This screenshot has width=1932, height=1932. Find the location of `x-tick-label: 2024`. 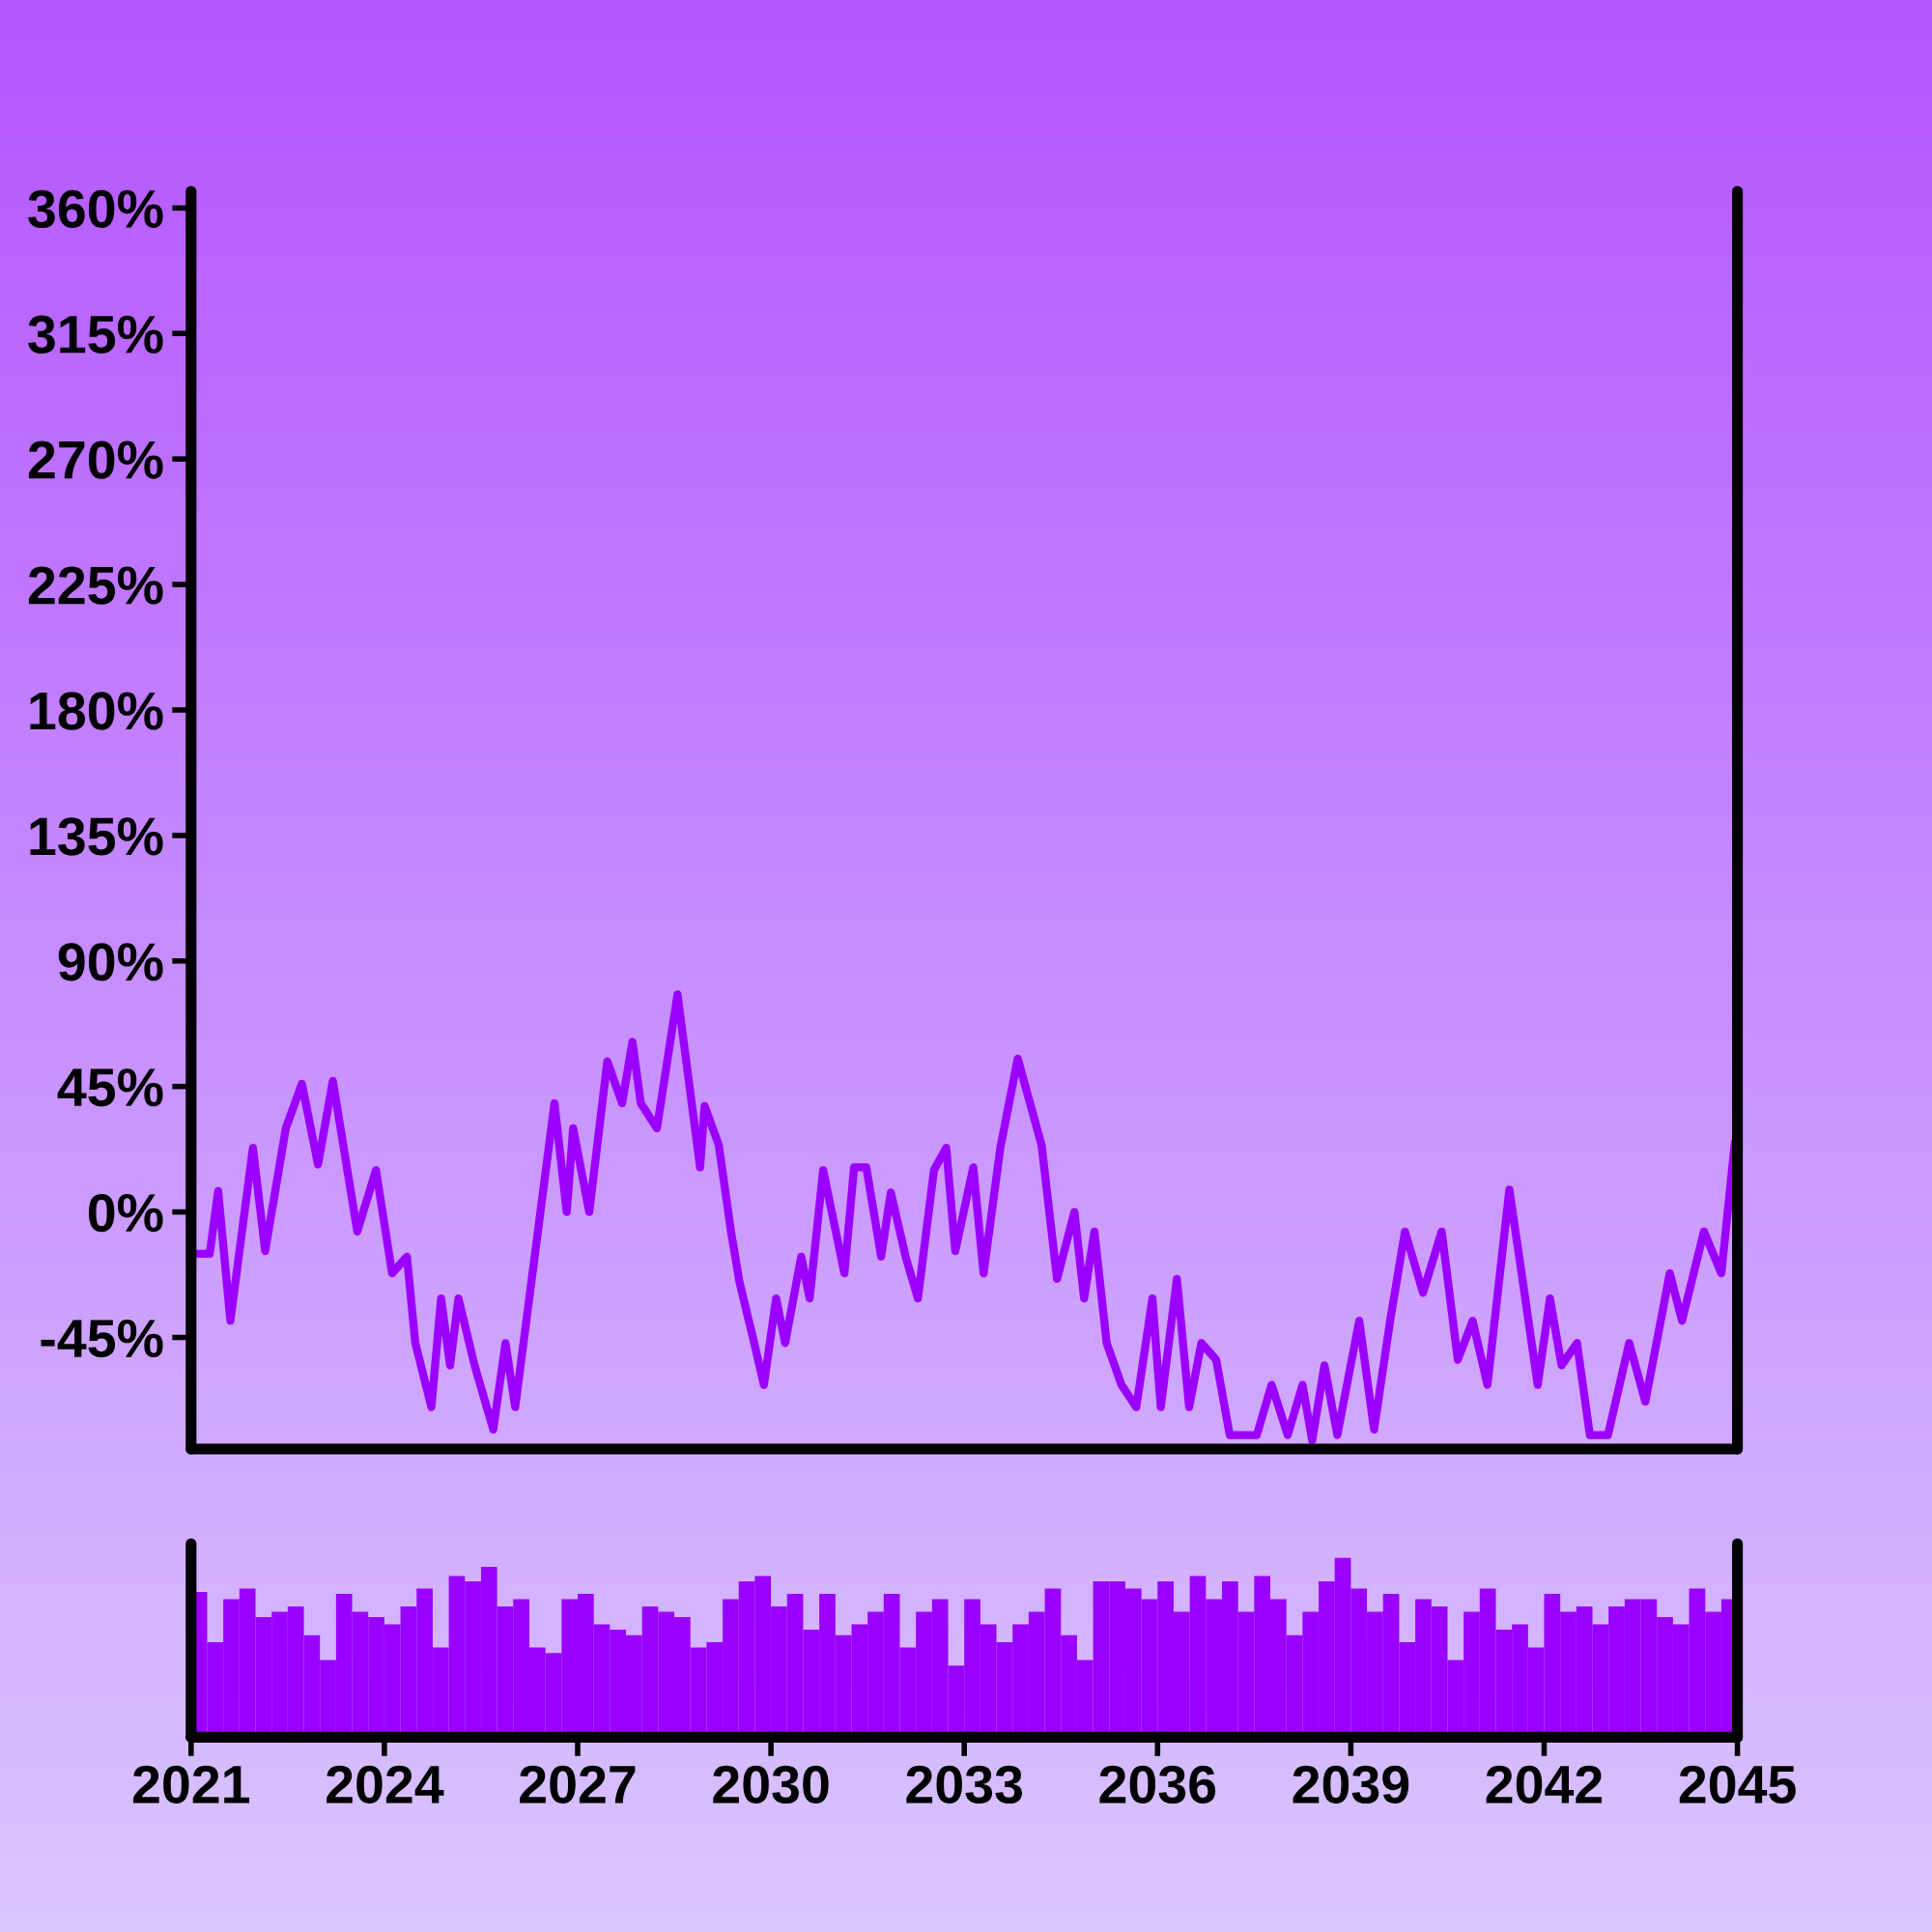

x-tick-label: 2024 is located at coordinates (385, 1784).